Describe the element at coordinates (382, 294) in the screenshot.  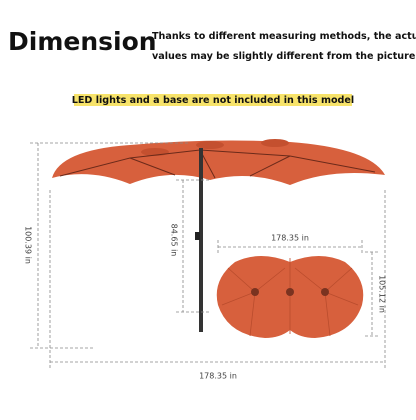
I see `dimension-label: 105.12 in` at that location.